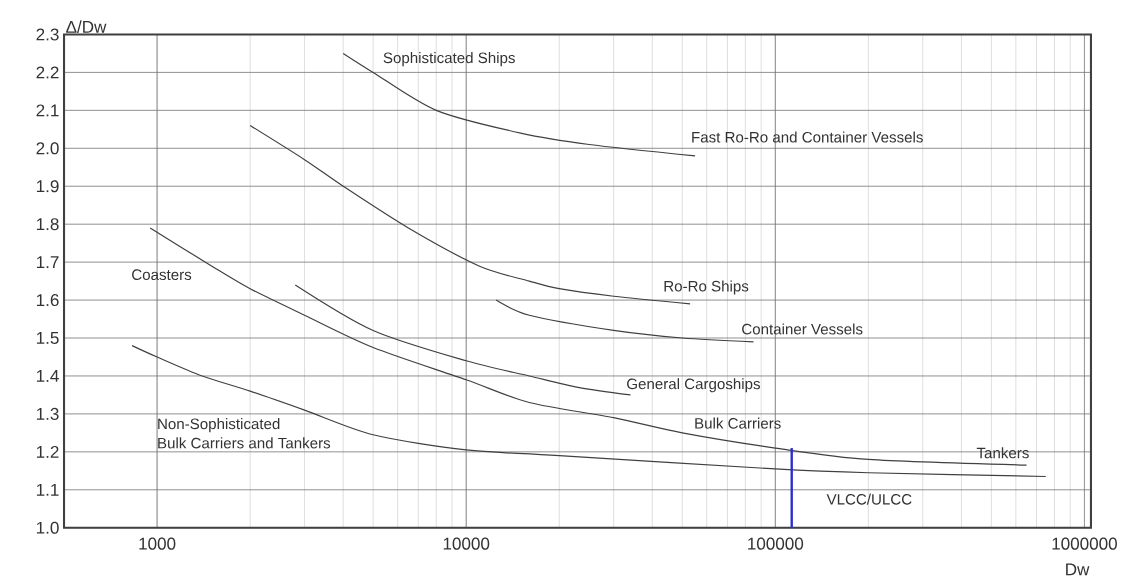 The height and width of the screenshot is (583, 1122). What do you see at coordinates (244, 443) in the screenshot?
I see `annotation: Bulk Carriers and Tankers` at bounding box center [244, 443].